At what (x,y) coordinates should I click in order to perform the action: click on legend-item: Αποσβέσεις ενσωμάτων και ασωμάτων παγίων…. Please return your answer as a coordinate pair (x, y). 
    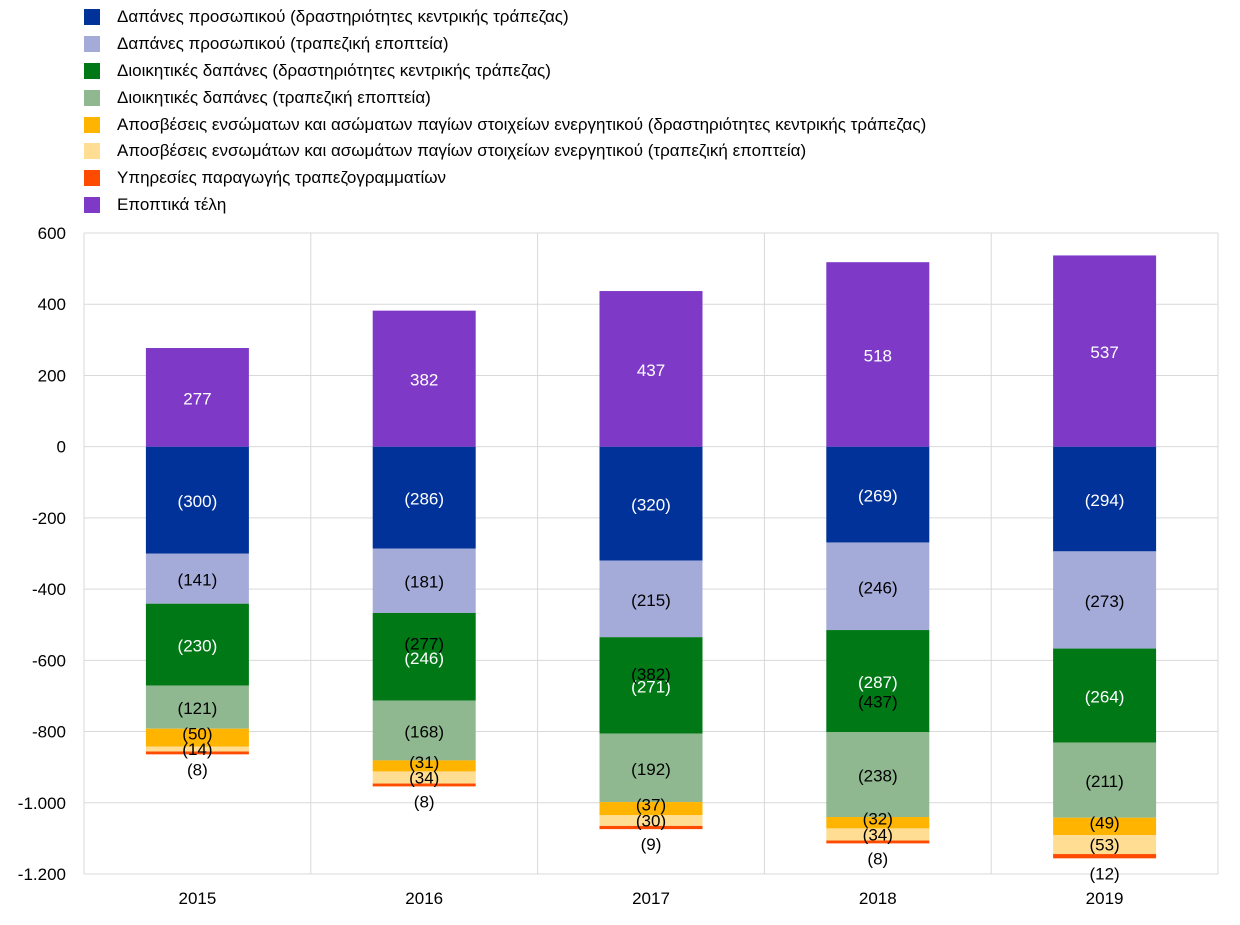
    Looking at the image, I should click on (505, 151).